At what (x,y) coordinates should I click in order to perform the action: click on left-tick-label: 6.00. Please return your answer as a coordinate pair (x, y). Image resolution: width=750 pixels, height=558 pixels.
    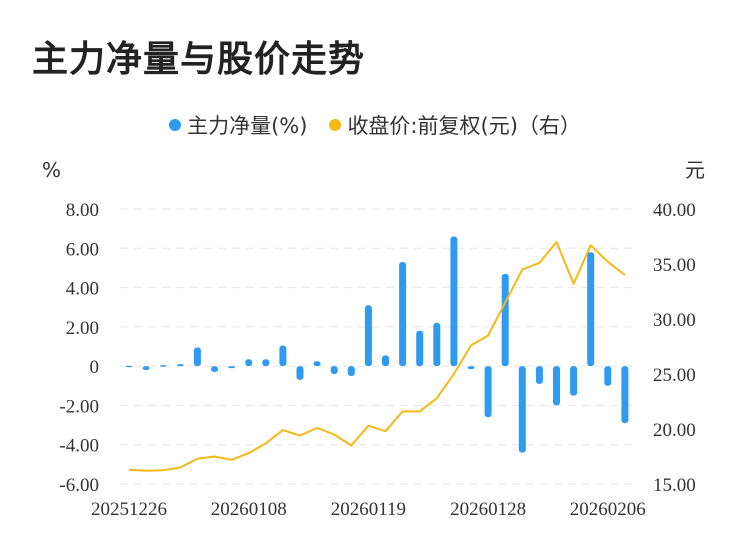
    Looking at the image, I should click on (82, 249).